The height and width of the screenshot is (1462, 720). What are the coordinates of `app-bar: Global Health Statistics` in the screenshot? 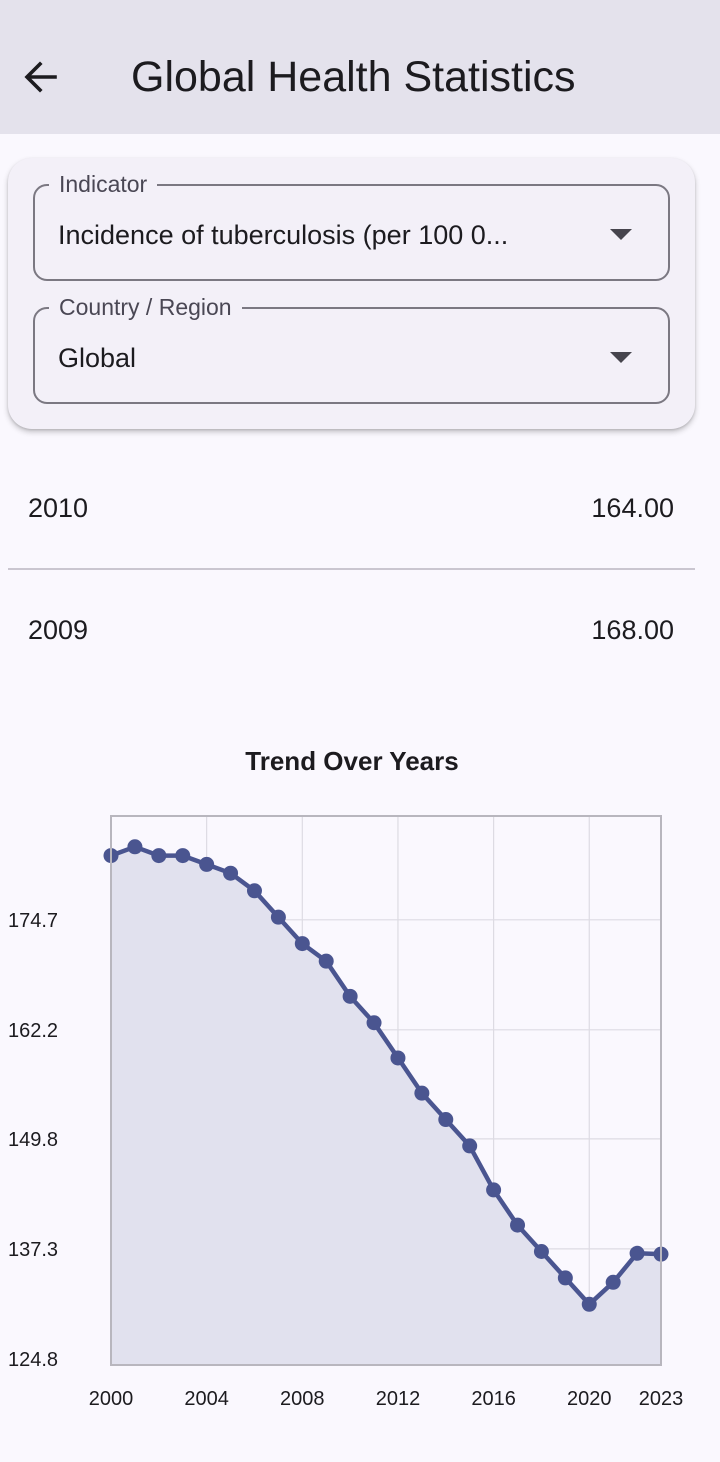 It's located at (360, 67).